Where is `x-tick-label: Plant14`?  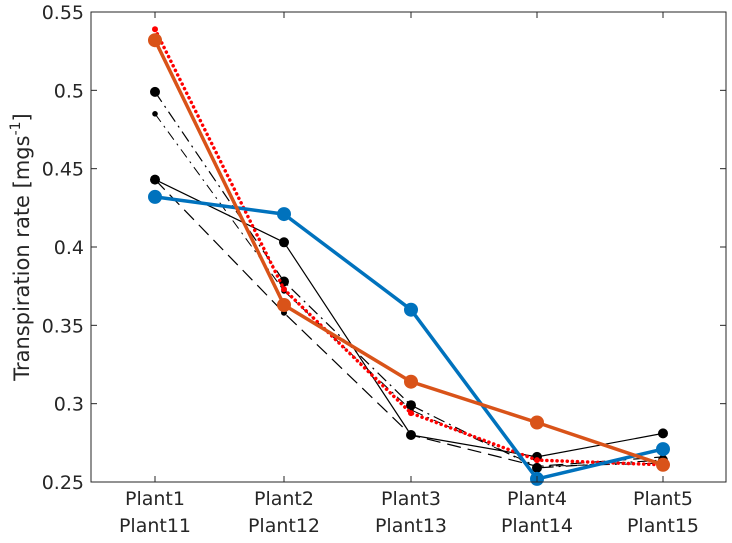
x-tick-label: Plant14 is located at coordinates (537, 526).